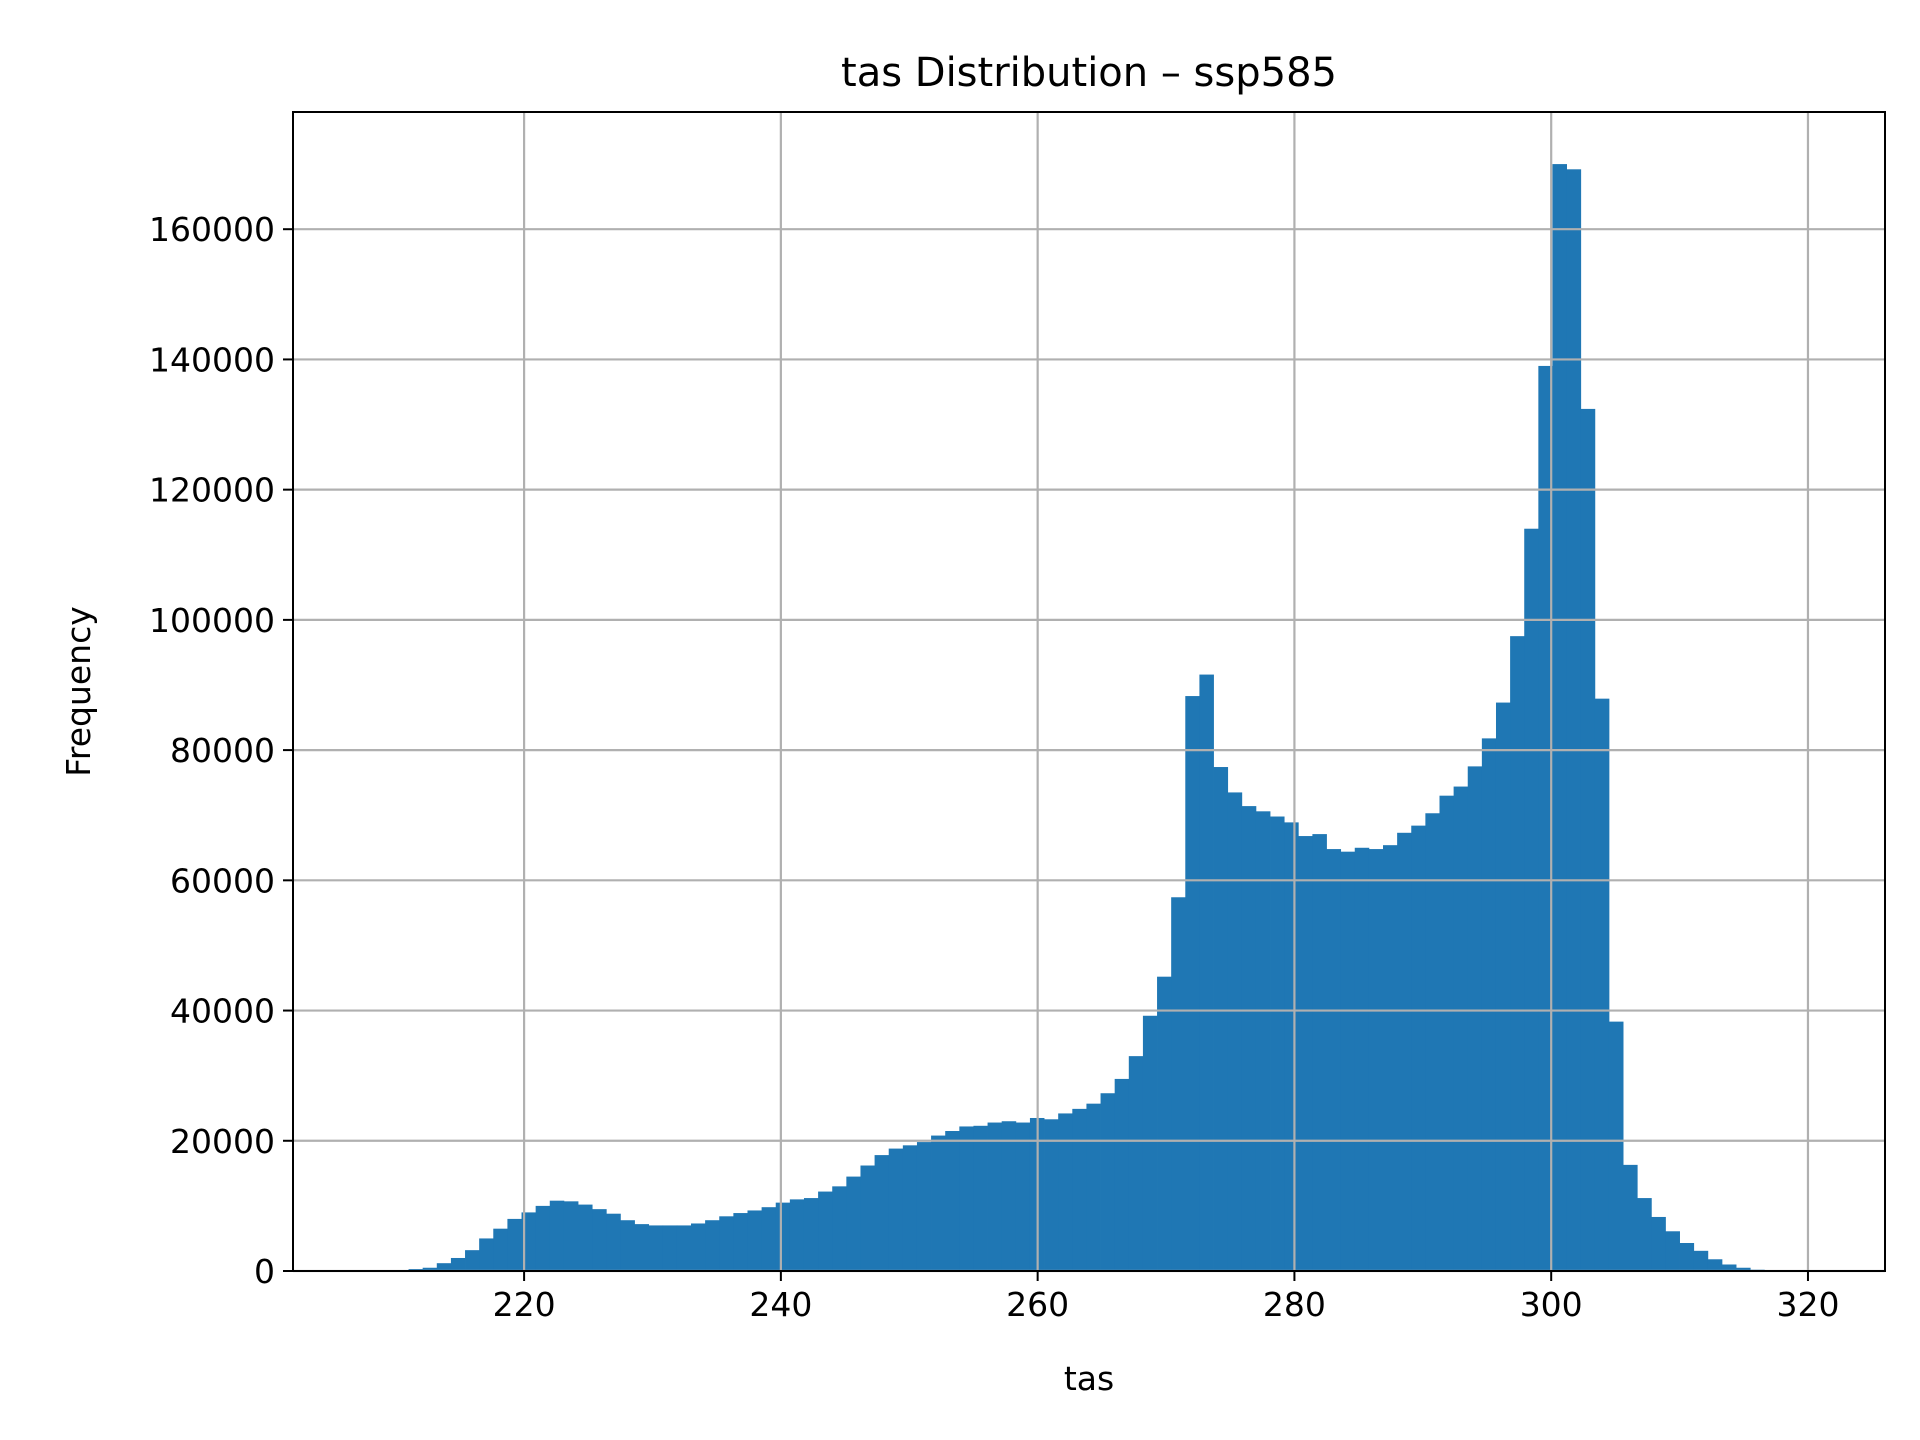 The image size is (1920, 1440). Describe the element at coordinates (78, 691) in the screenshot. I see `y-axis-title: Frequency` at that location.